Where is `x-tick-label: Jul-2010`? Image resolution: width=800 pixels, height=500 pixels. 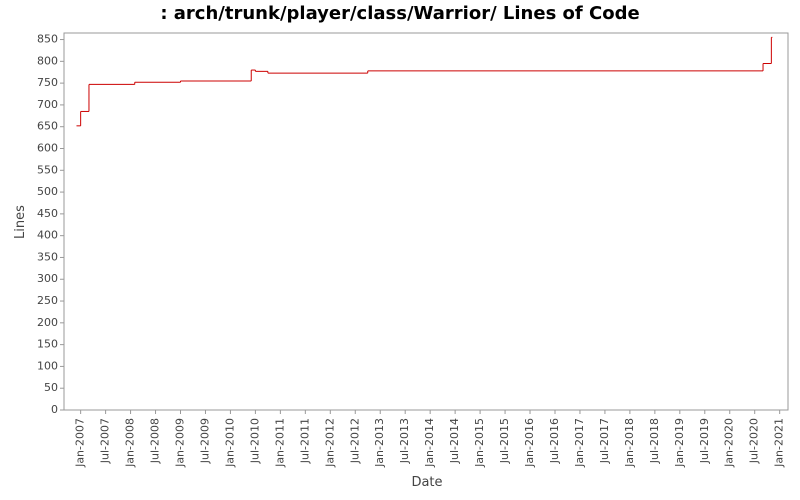
x-tick-label: Jul-2010 is located at coordinates (254, 441).